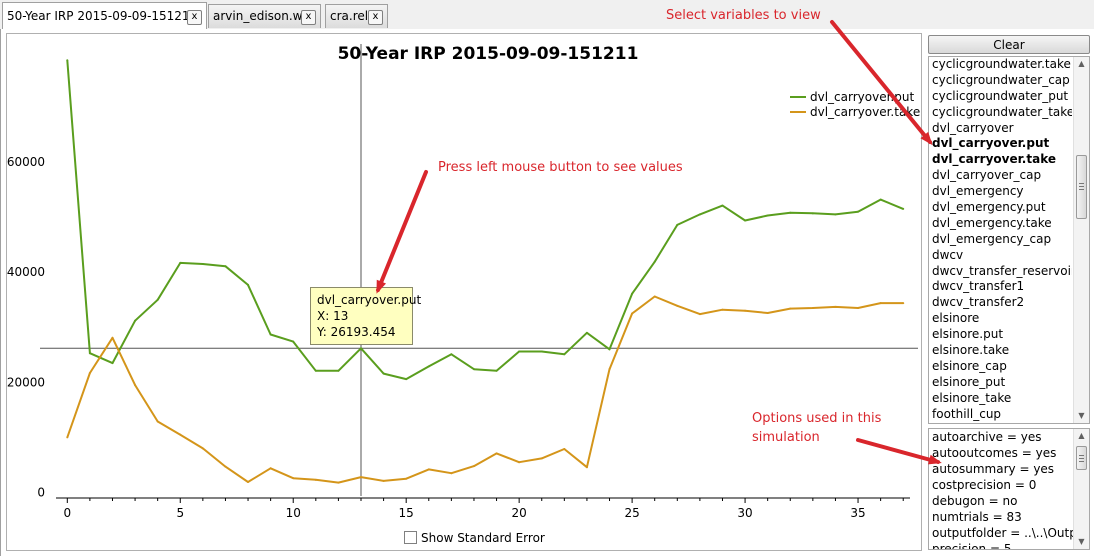 The height and width of the screenshot is (556, 1094). What do you see at coordinates (26, 162) in the screenshot?
I see `y-tick-label: 60000` at bounding box center [26, 162].